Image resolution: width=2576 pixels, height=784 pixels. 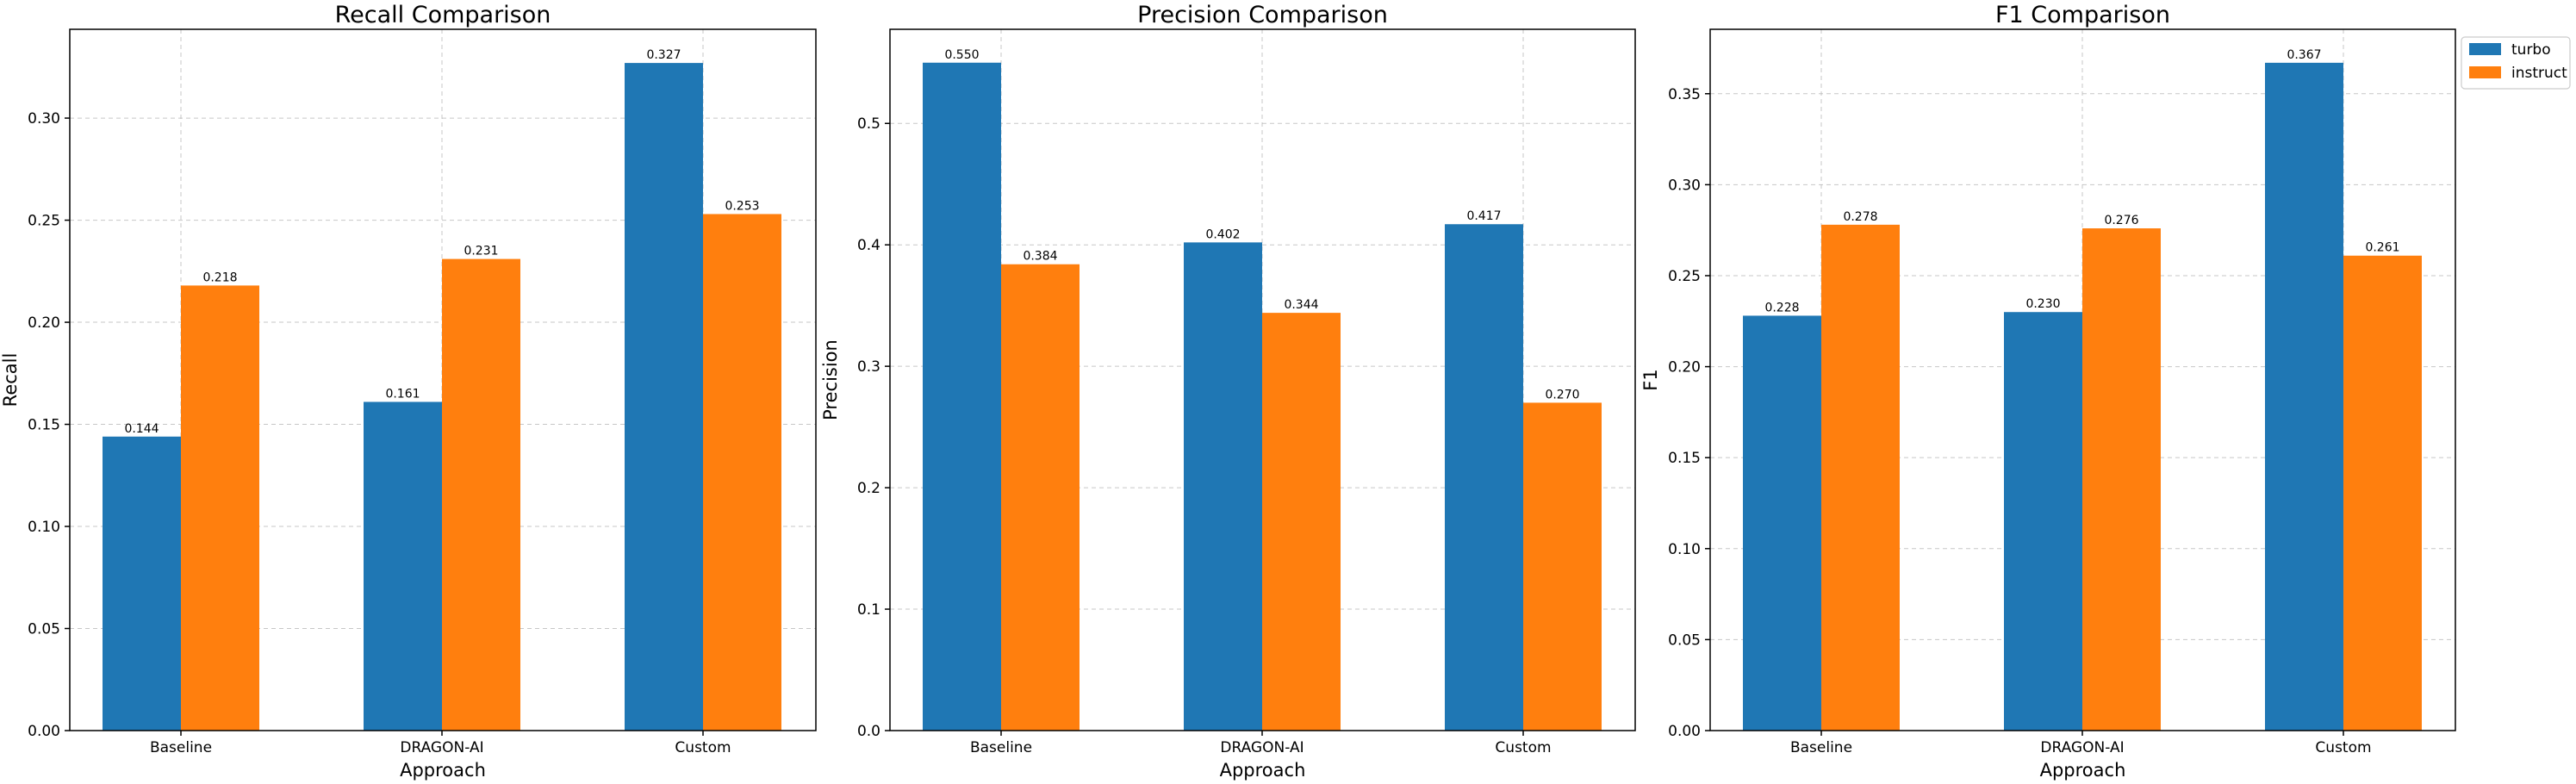 What do you see at coordinates (403, 394) in the screenshot?
I see `bar-value-label: 0.161` at bounding box center [403, 394].